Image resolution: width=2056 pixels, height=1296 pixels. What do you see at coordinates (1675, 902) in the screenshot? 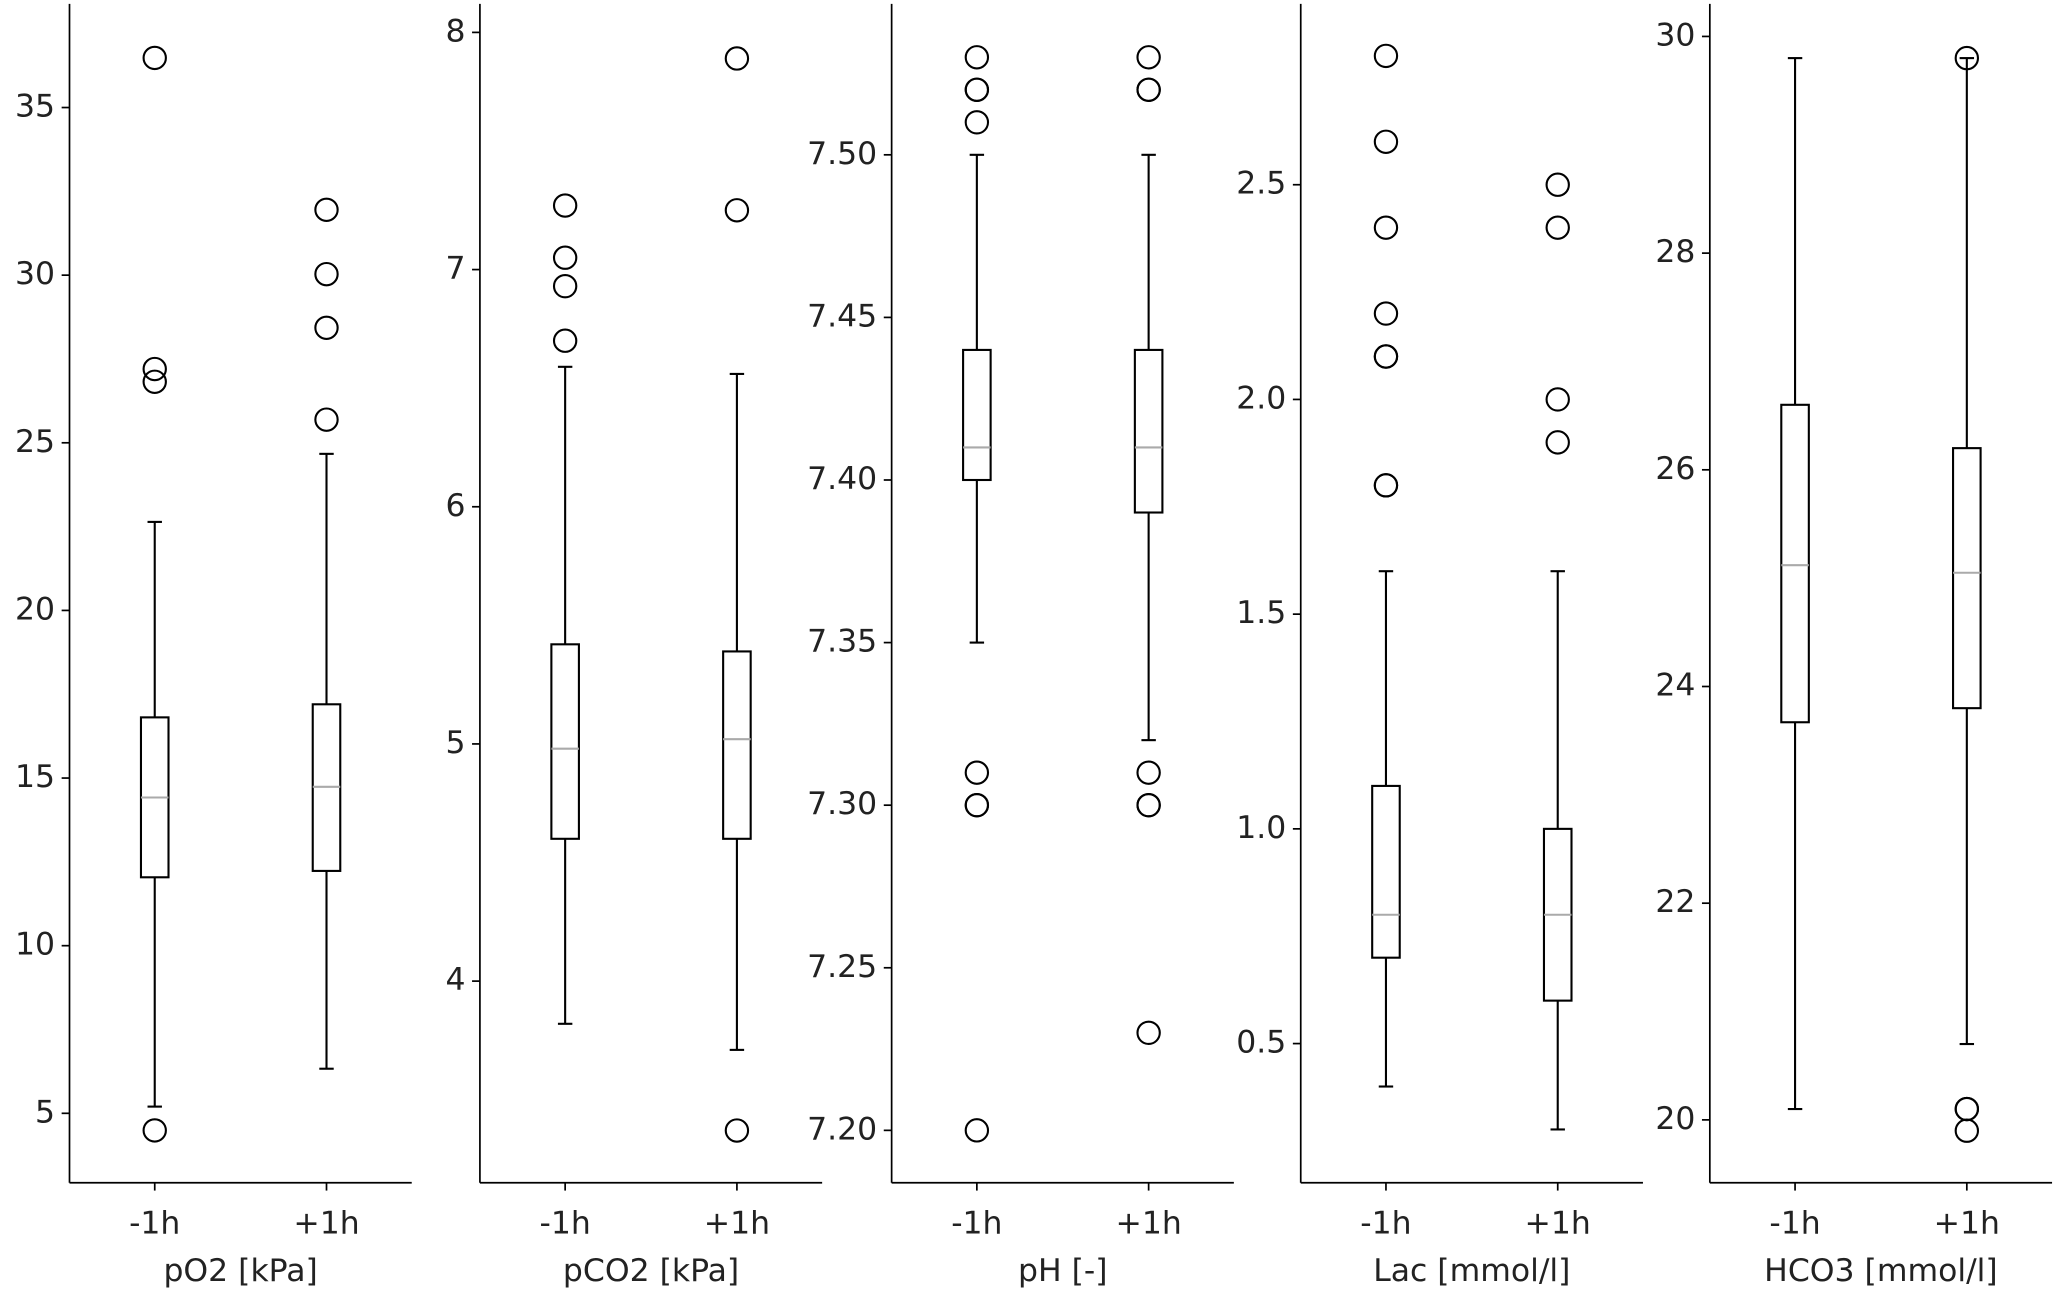
I see `y-tick-label: 22` at bounding box center [1675, 902].